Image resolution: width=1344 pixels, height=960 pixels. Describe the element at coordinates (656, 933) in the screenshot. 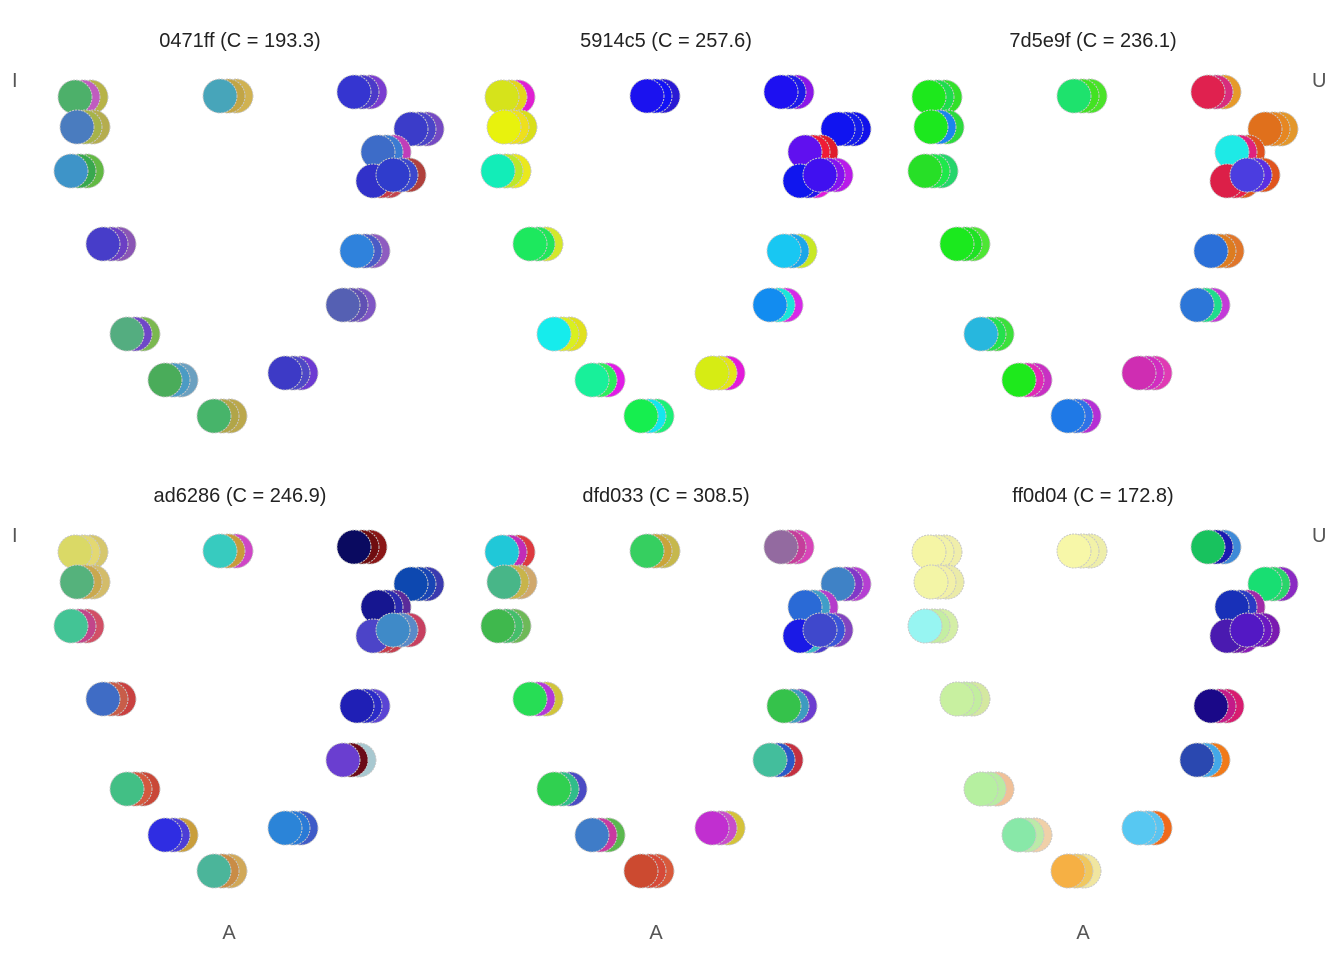

I see `bottom-label-col2: A` at that location.